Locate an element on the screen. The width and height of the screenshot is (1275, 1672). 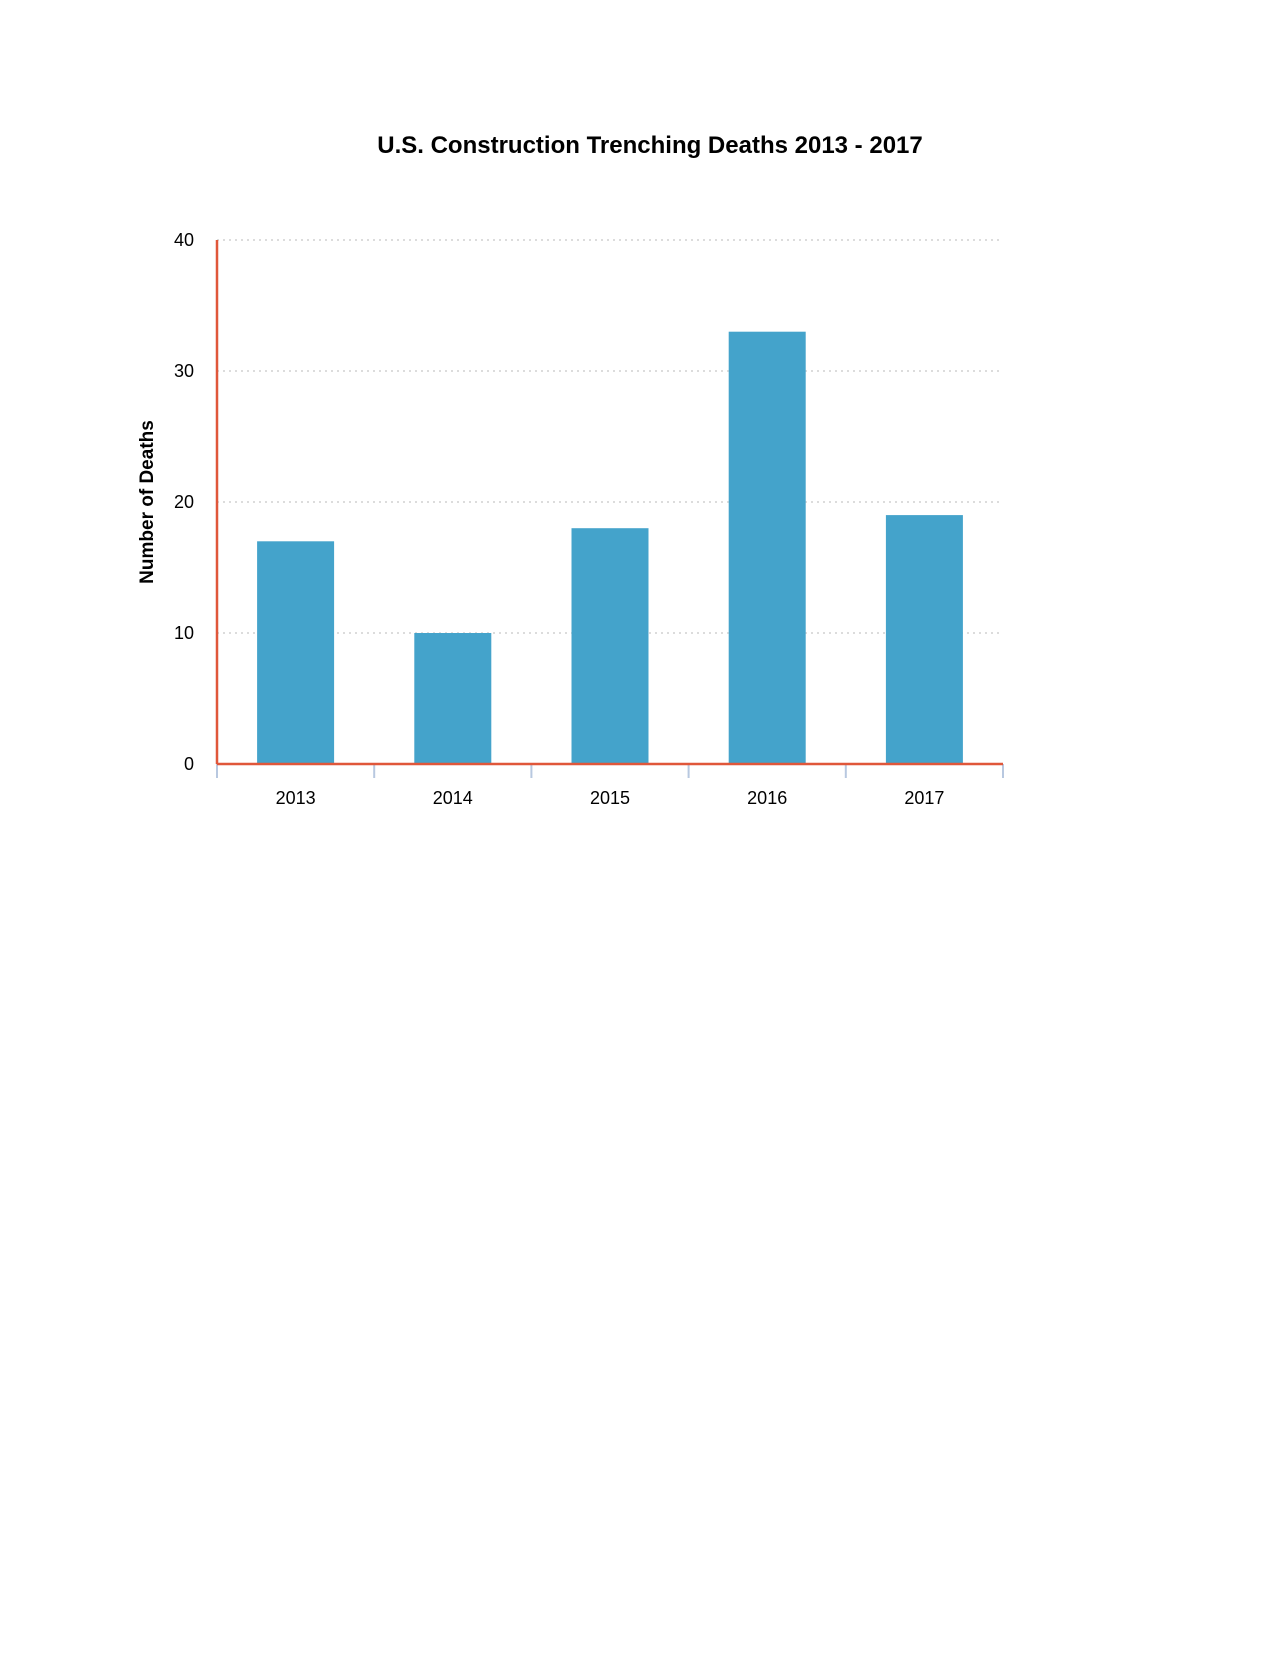
y-tick-label: 40 is located at coordinates (184, 240).